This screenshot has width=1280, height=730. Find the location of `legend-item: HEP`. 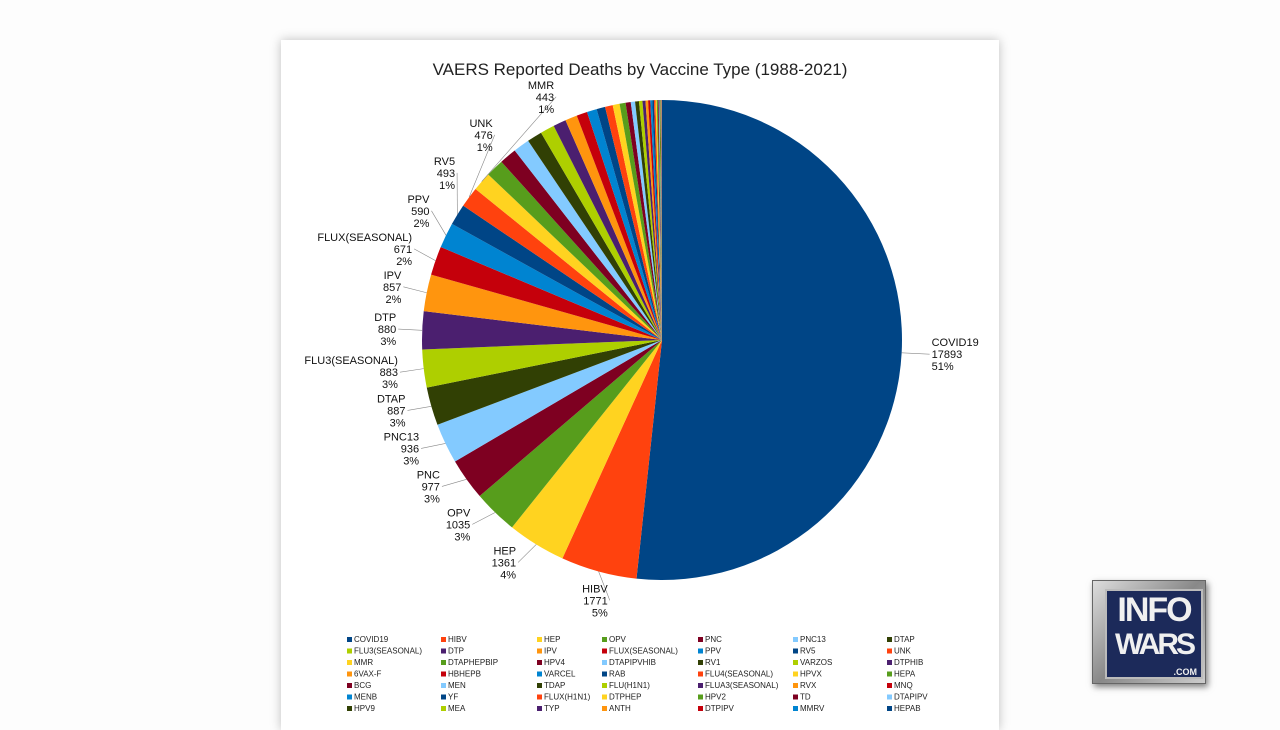

legend-item: HEP is located at coordinates (548, 639).